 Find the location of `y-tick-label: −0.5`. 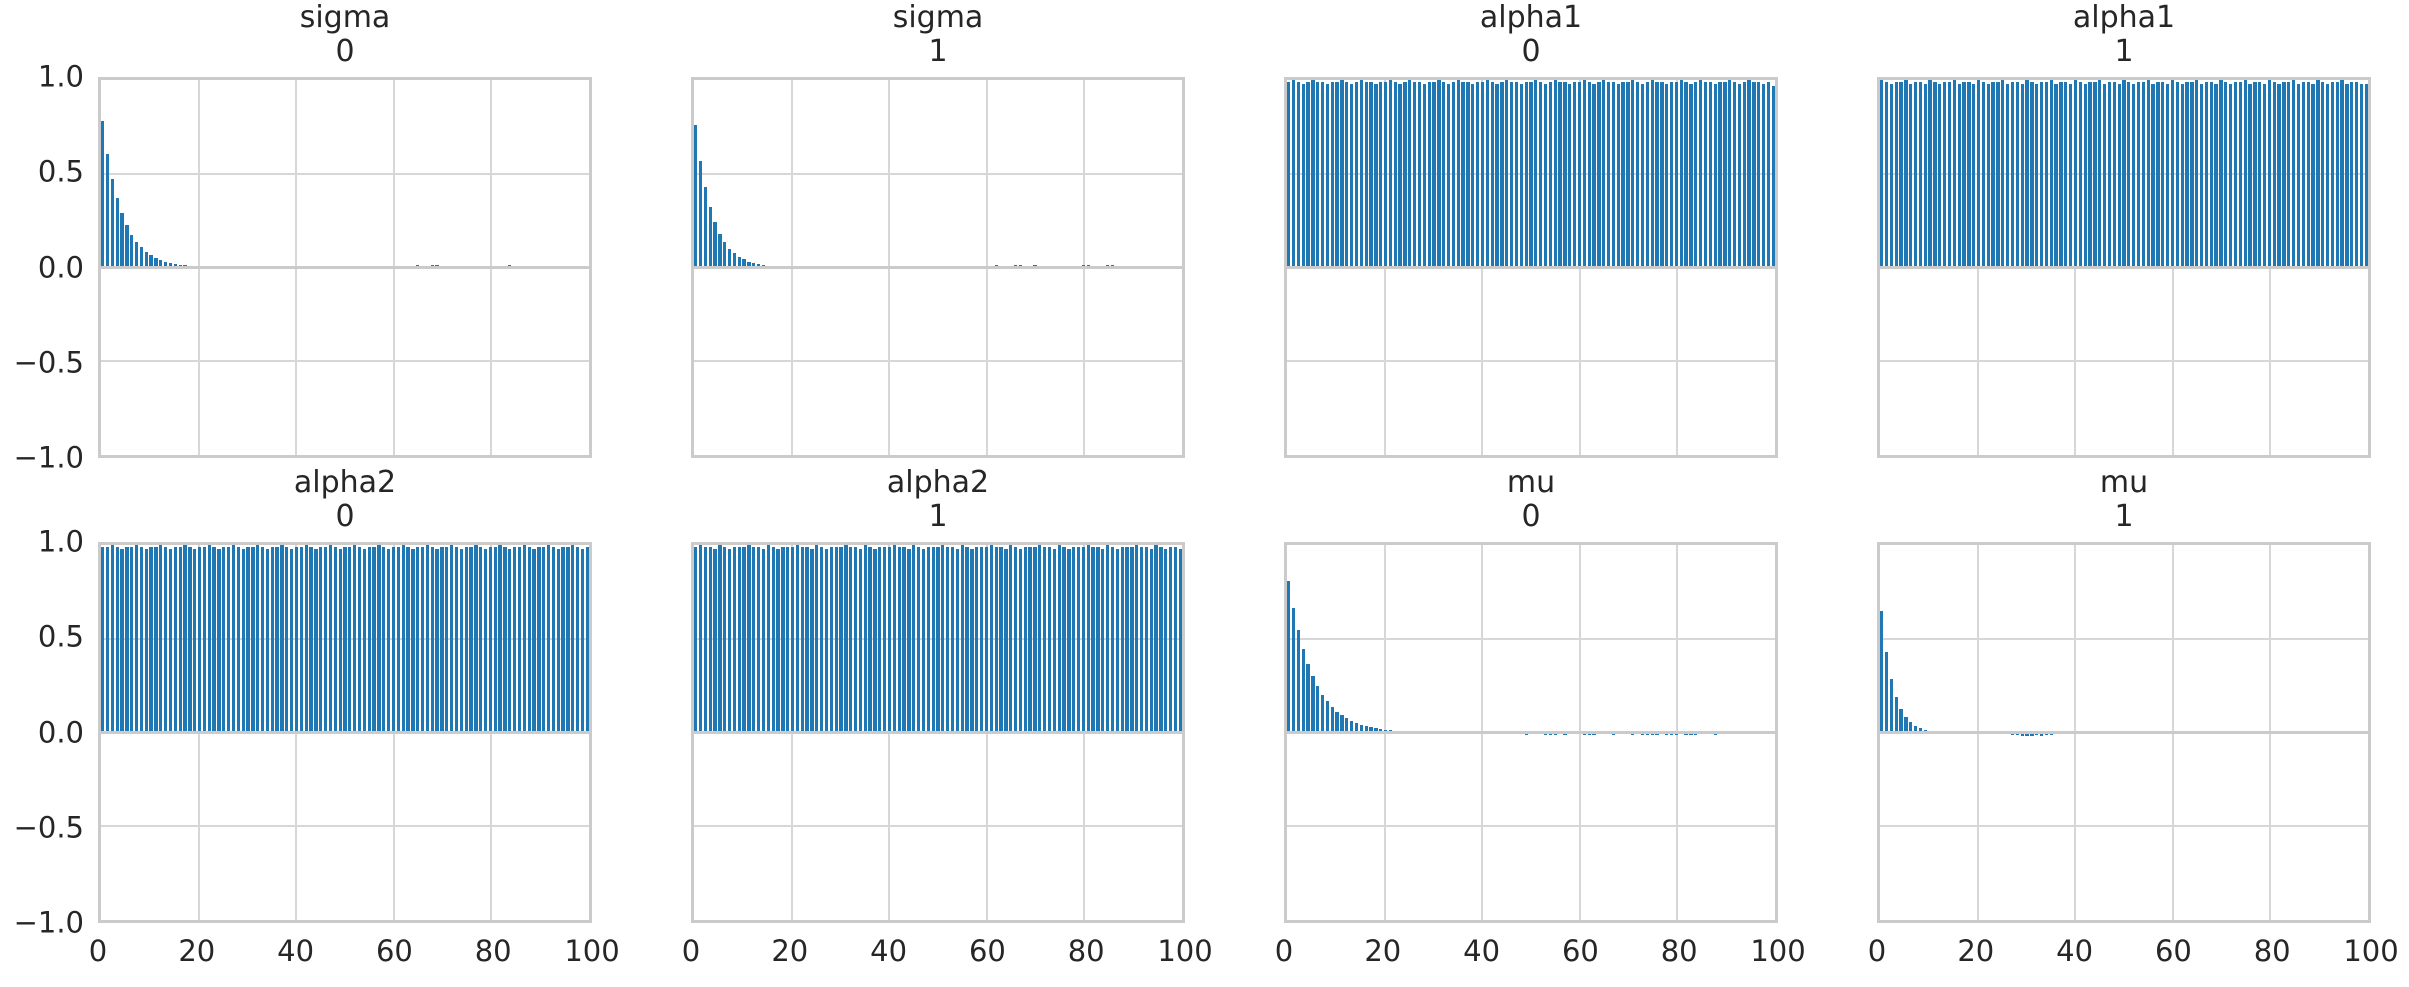

y-tick-label: −0.5 is located at coordinates (48, 362).